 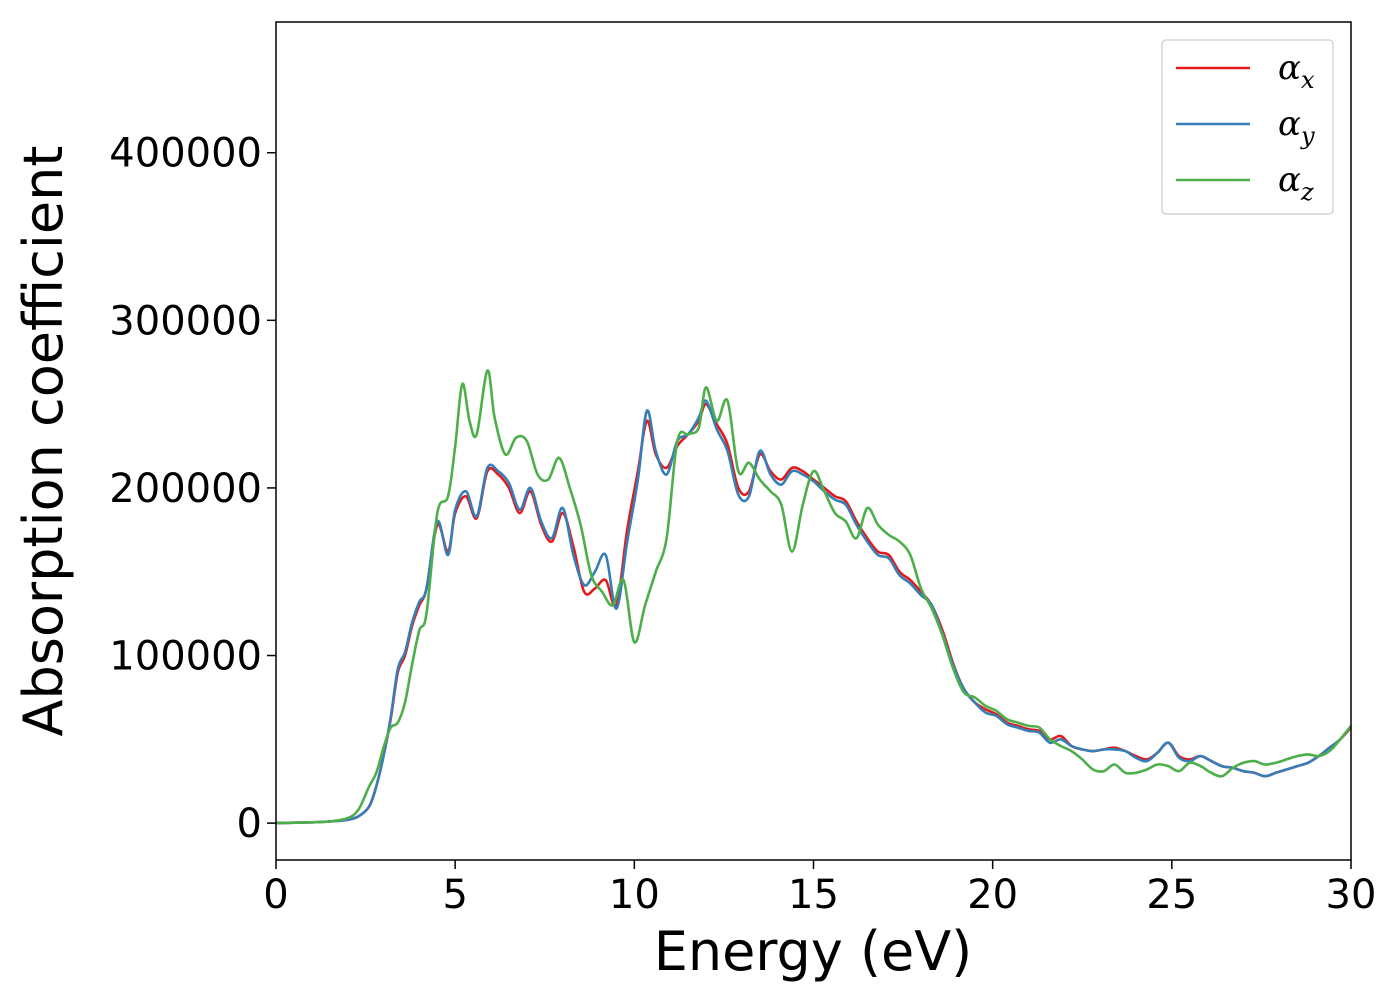 What do you see at coordinates (454, 895) in the screenshot?
I see `x-tick-label: 5` at bounding box center [454, 895].